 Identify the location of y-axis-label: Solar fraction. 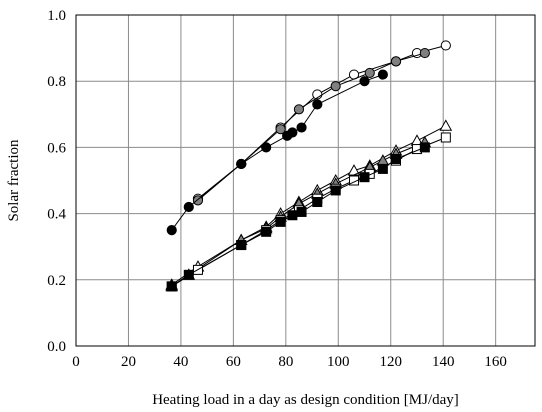
(14, 180).